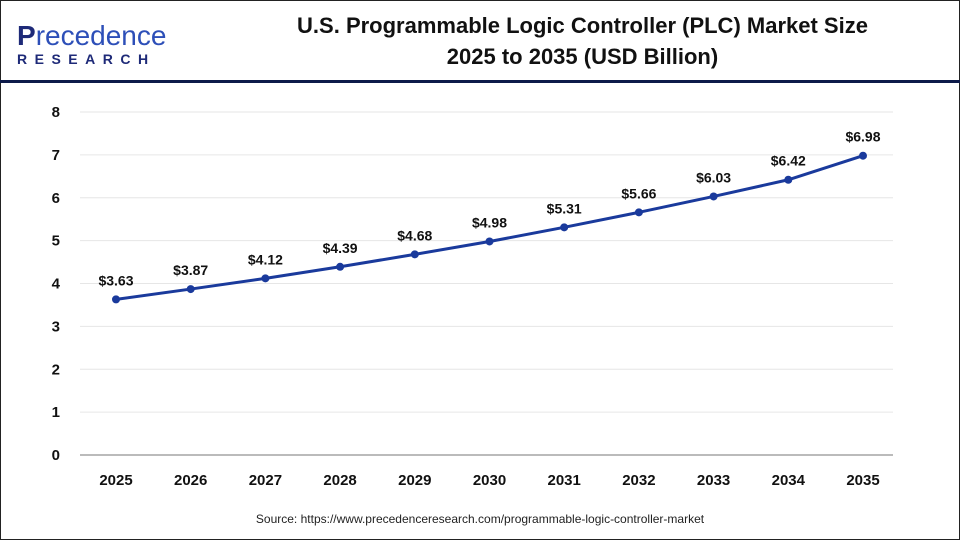  I want to click on precedence-research-logo: Precedence RESEARCH, so click(92, 44).